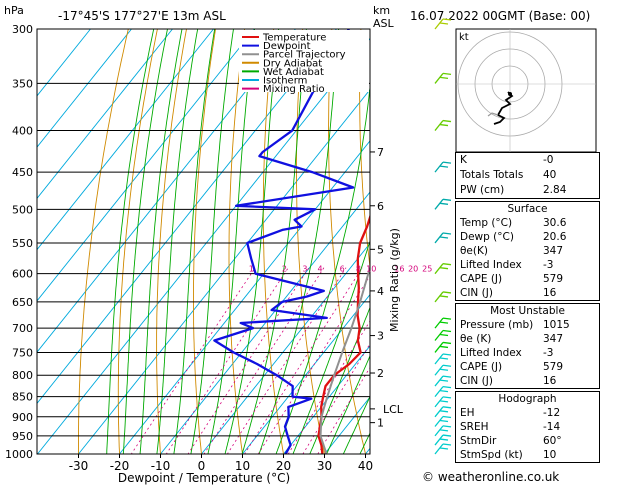 Image resolution: width=629 pixels, height=486 pixels. I want to click on pressure-tick-label: 550, so click(22, 243).